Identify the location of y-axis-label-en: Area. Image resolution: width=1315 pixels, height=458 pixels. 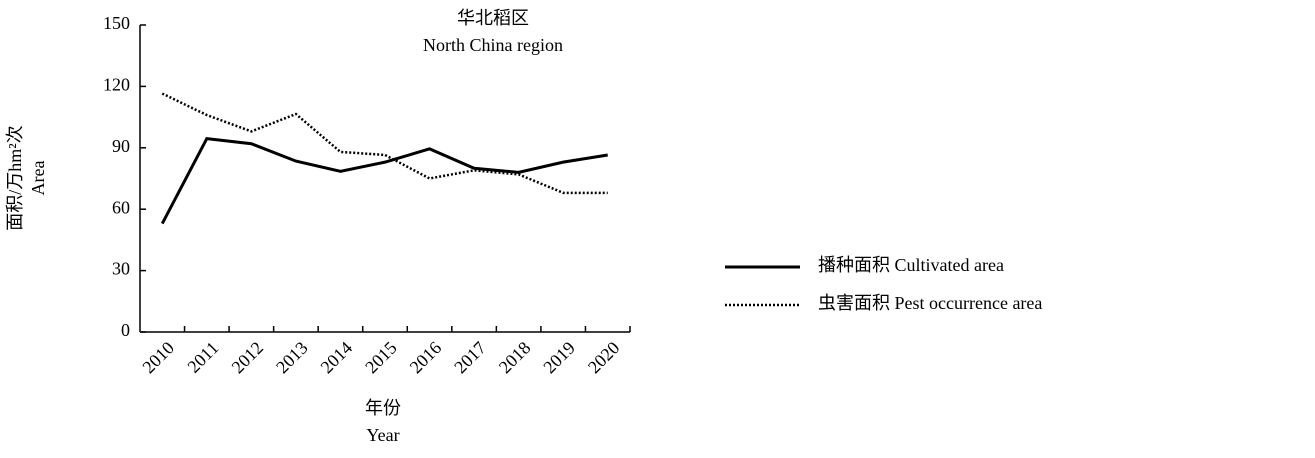
(38, 178).